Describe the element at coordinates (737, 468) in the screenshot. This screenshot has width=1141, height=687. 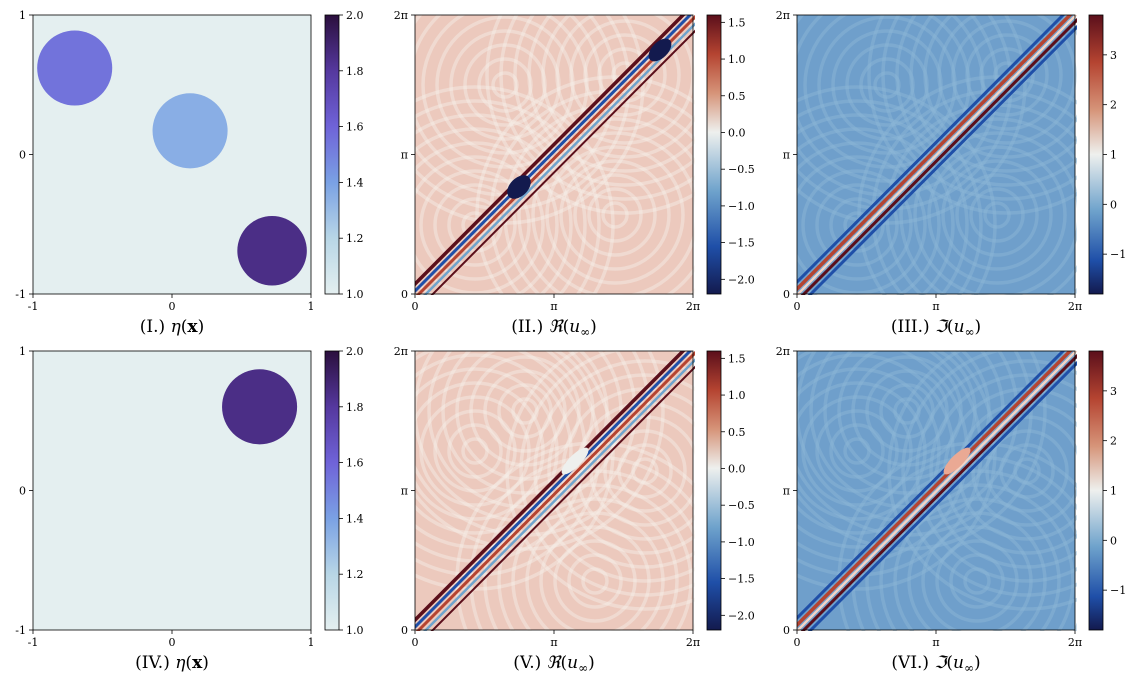
I see `colorbar-tick-label: 0.0` at that location.